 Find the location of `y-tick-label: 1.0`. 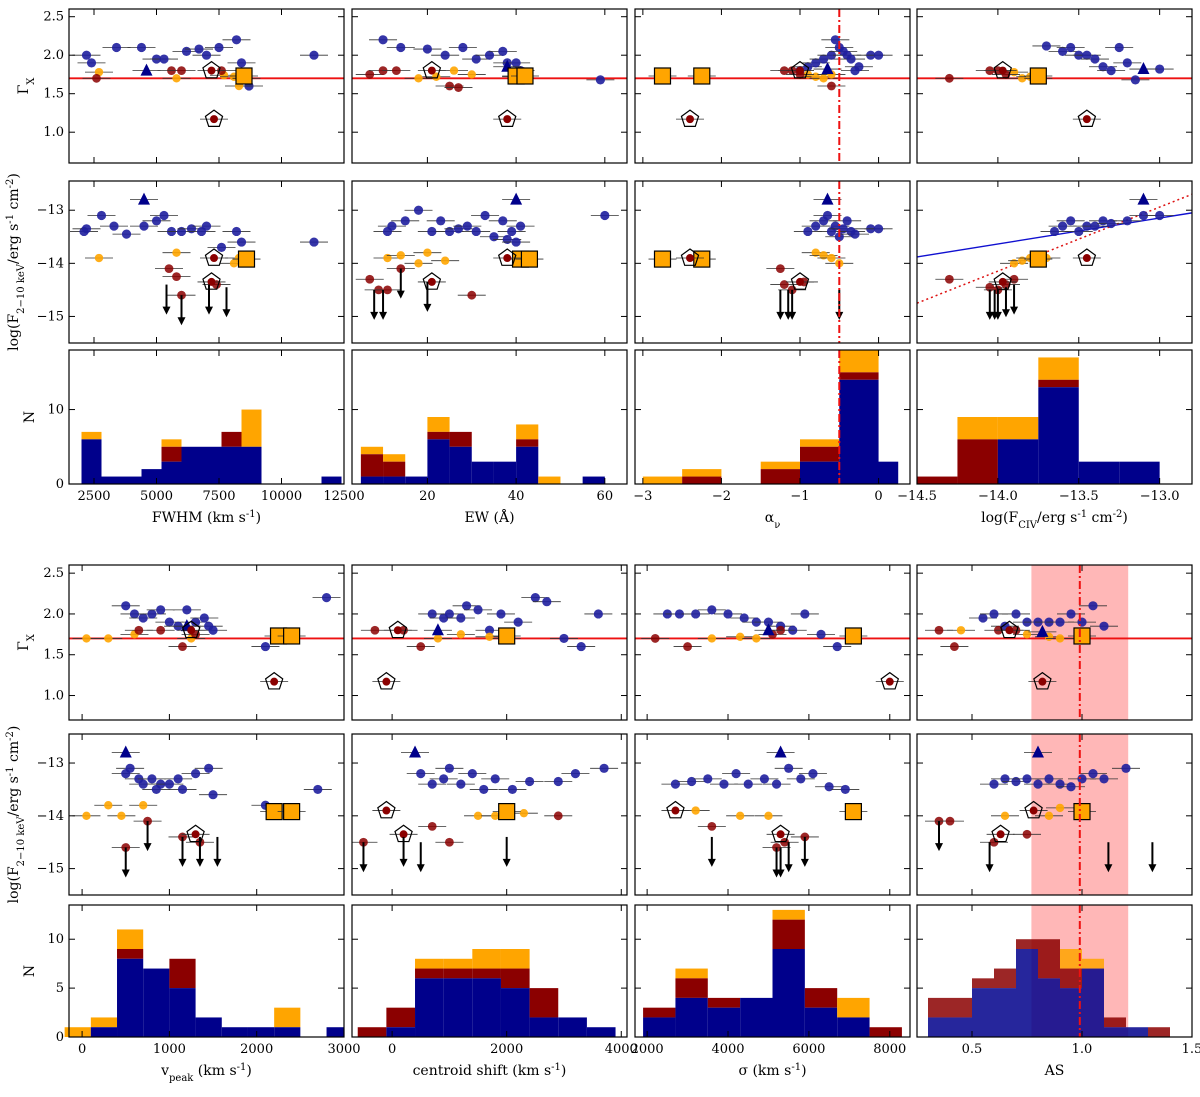

y-tick-label: 1.0 is located at coordinates (53, 132).